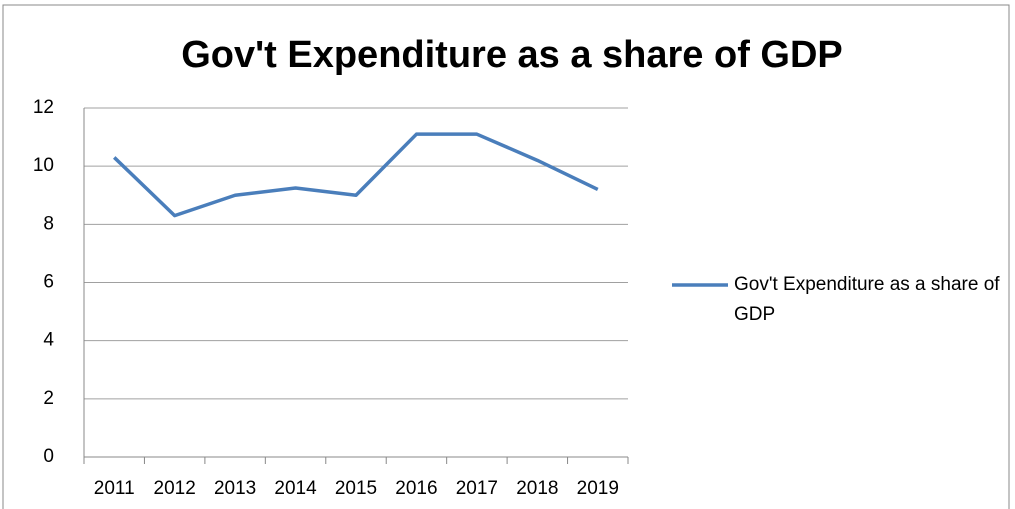 This screenshot has height=509, width=1015. What do you see at coordinates (43, 165) in the screenshot?
I see `y-tick-label: 10` at bounding box center [43, 165].